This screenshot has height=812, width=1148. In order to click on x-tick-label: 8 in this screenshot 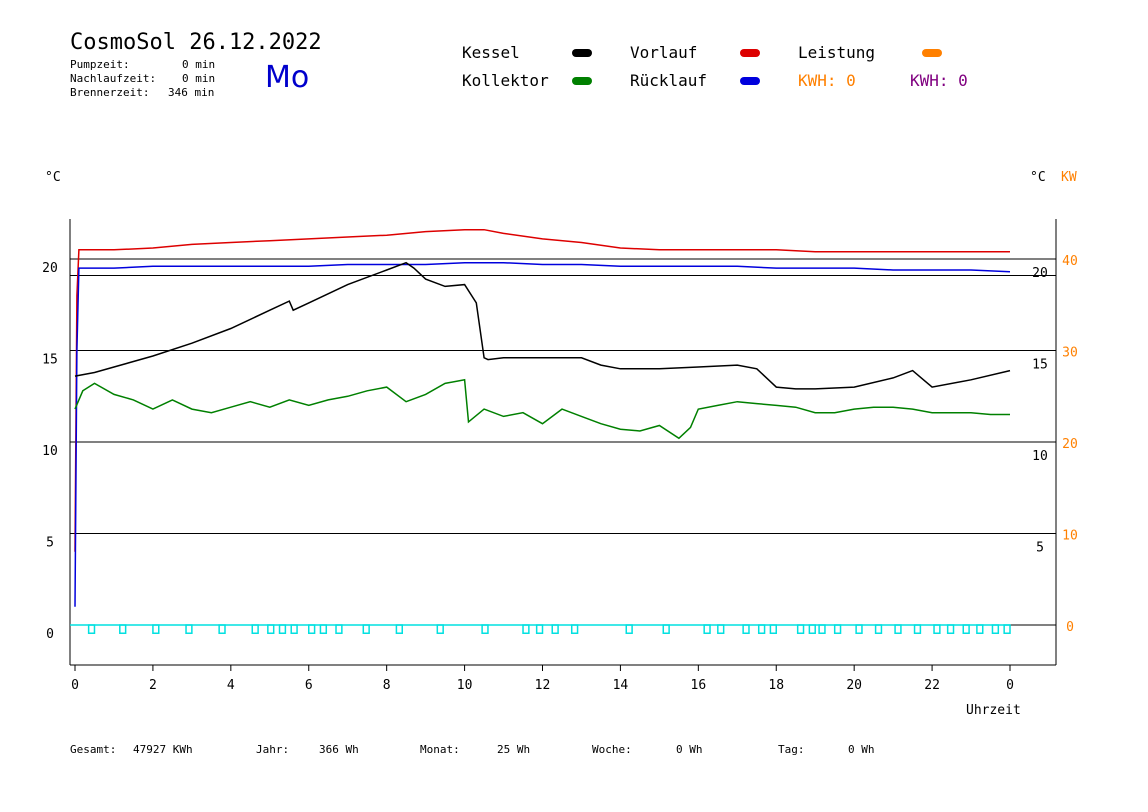, I will do `click(387, 685)`.